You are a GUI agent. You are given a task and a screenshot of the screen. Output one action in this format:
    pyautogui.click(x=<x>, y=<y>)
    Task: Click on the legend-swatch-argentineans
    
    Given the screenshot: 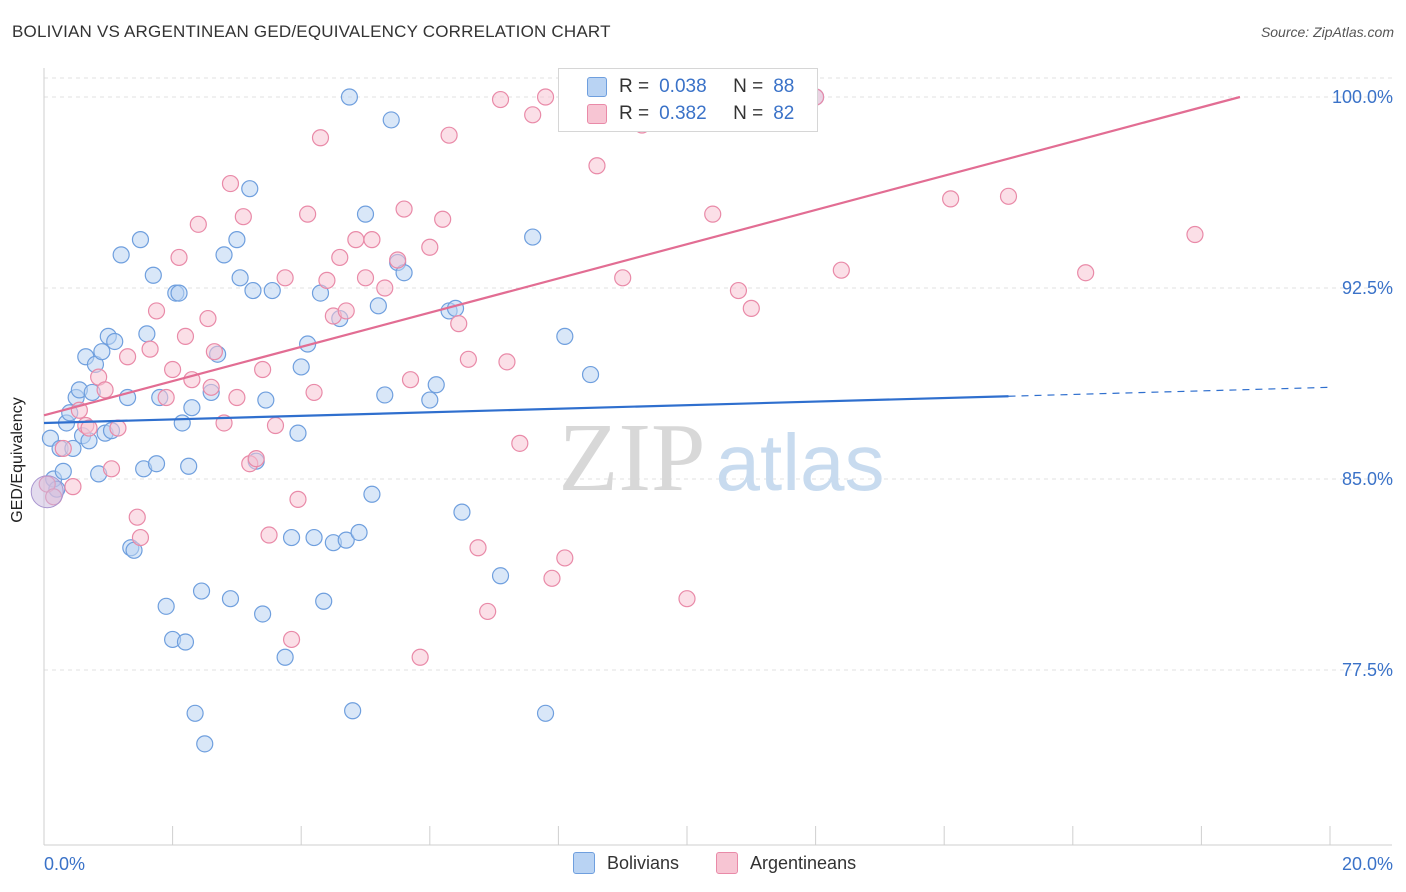 What is the action you would take?
    pyautogui.click(x=597, y=114)
    